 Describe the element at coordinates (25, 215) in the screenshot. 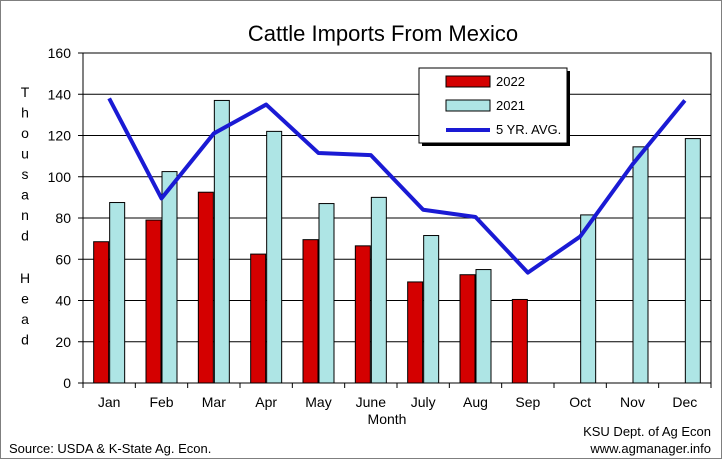

I see `y-axis-title-letter: n` at that location.